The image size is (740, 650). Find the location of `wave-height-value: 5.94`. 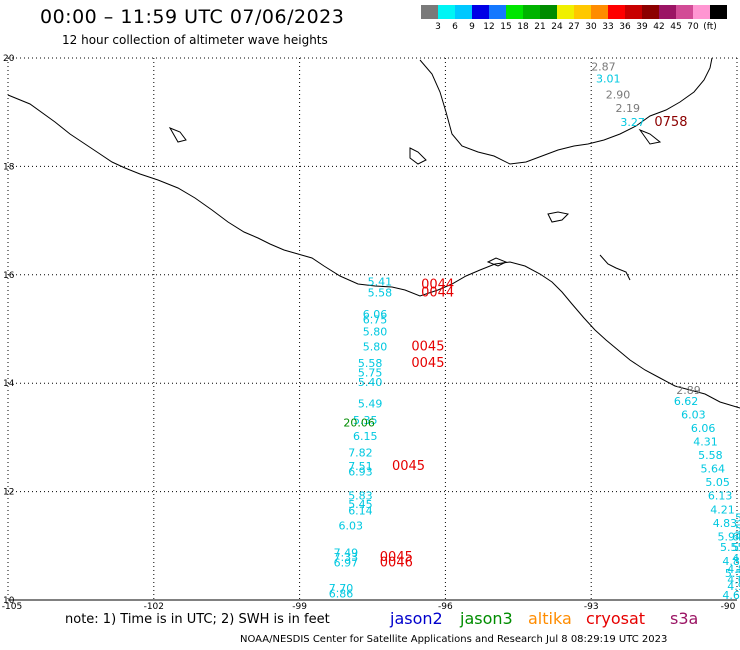

wave-height-value: 5.94 is located at coordinates (729, 536).